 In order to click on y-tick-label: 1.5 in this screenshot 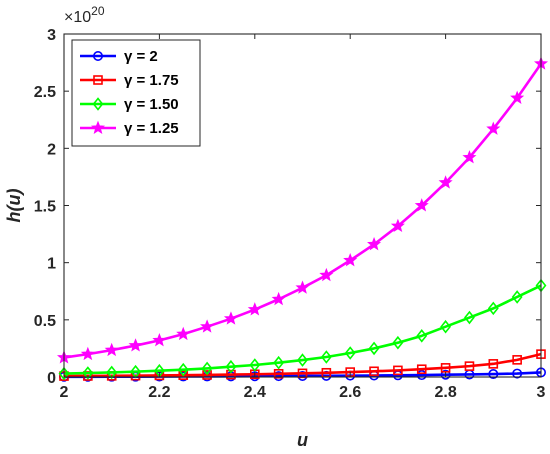, I will do `click(45, 207)`.